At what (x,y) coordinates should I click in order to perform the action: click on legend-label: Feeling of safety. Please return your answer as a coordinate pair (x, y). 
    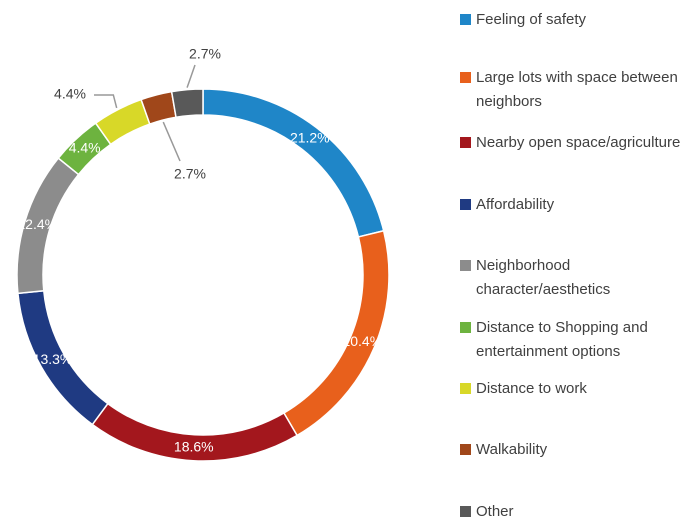
    Looking at the image, I should click on (531, 19).